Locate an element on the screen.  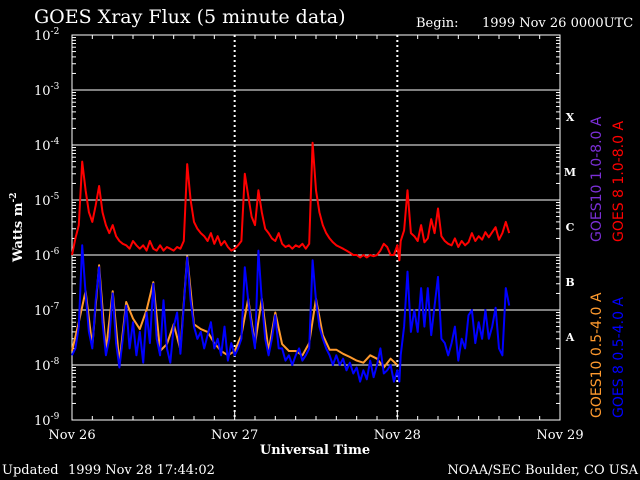
legend-goes8-short: GOES 8 0.5-4.0 A is located at coordinates (619, 357).